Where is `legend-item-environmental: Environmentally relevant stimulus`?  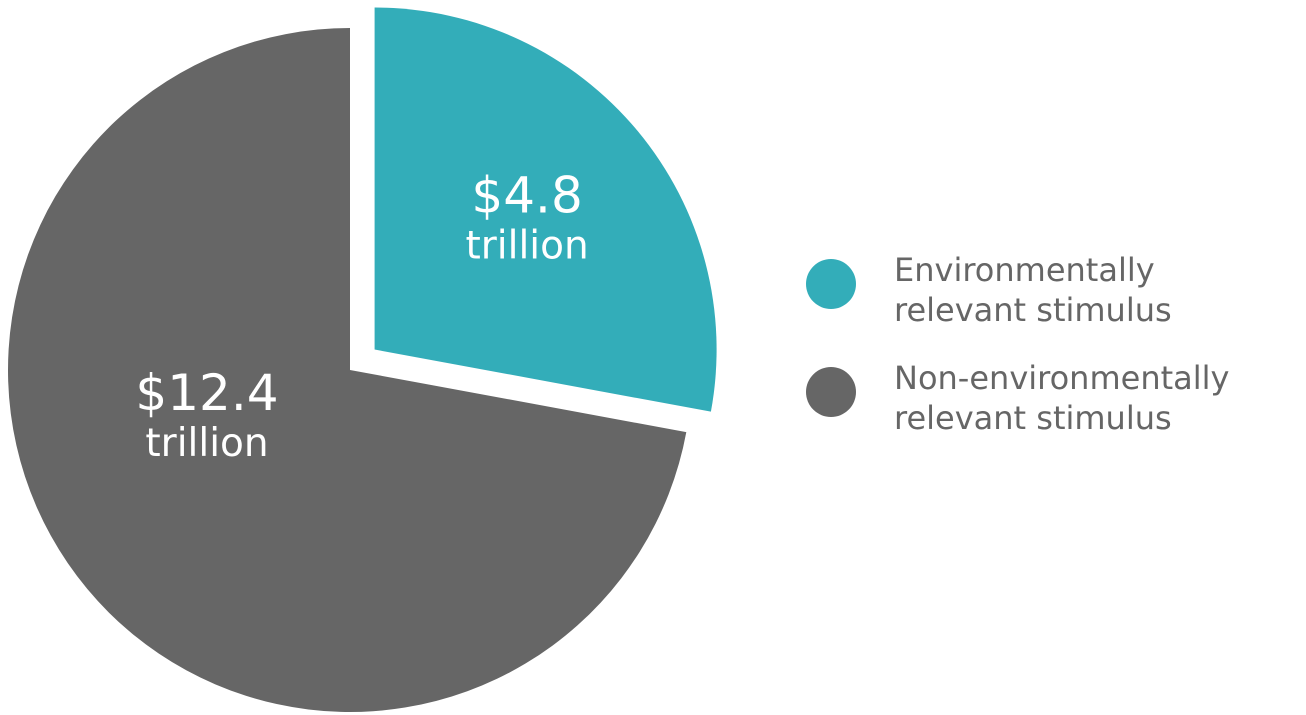 legend-item-environmental: Environmentally relevant stimulus is located at coordinates (1053, 290).